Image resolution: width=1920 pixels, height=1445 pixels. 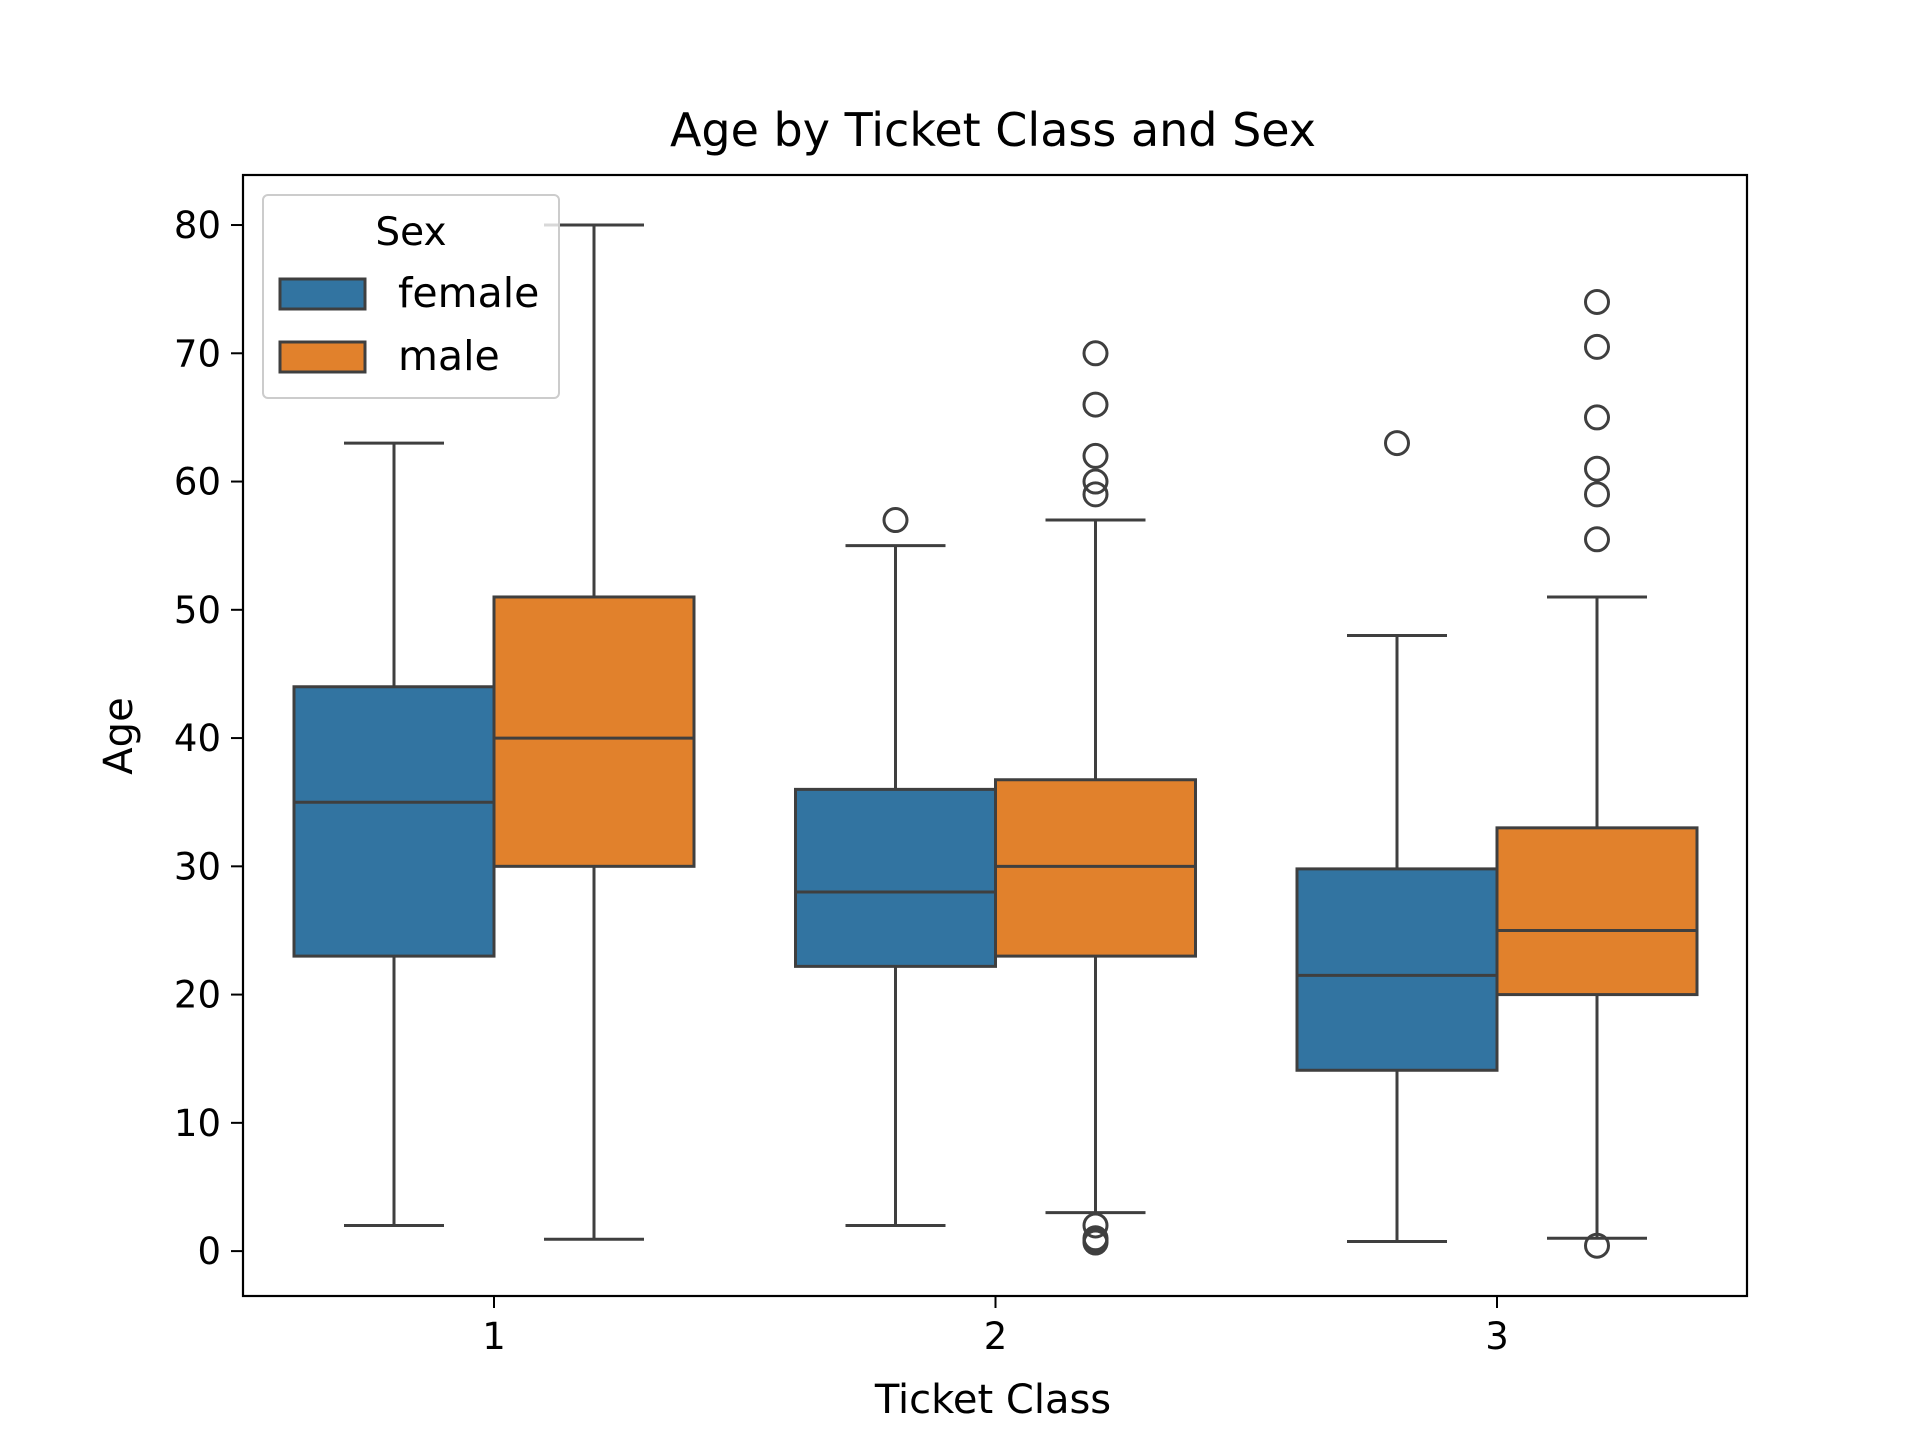 What do you see at coordinates (322, 357) in the screenshot?
I see `legend-swatch-male` at bounding box center [322, 357].